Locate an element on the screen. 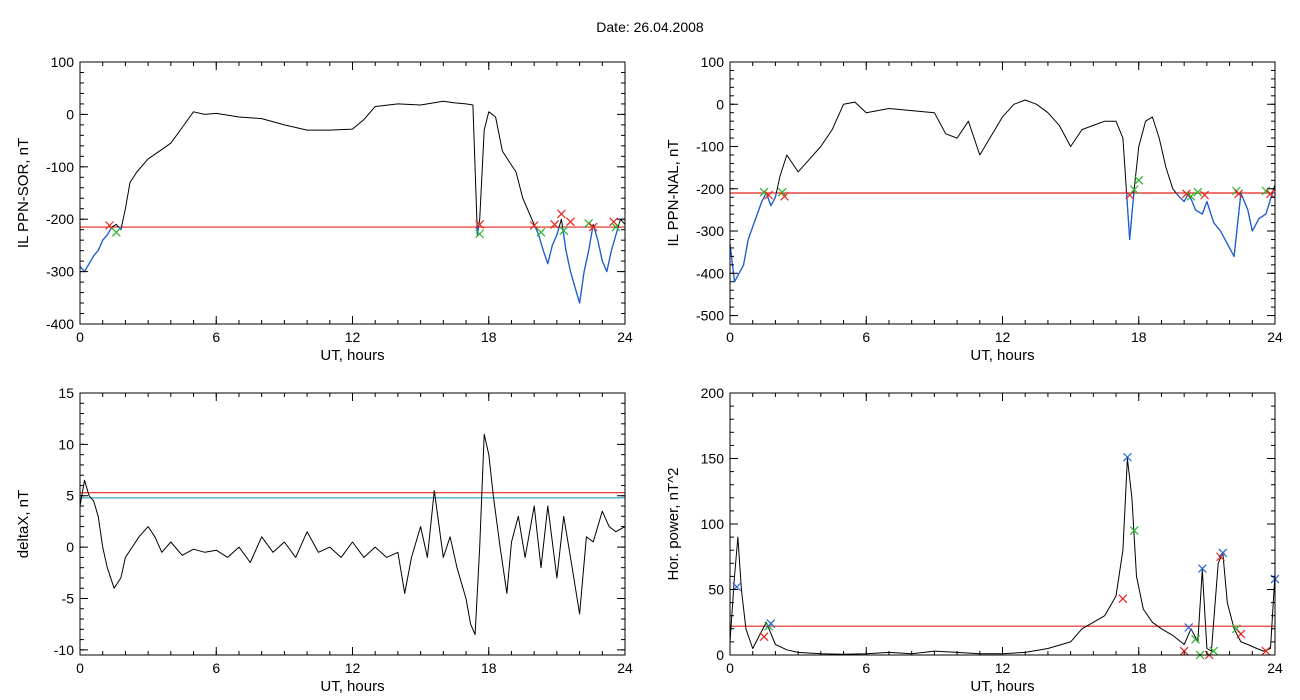 Image resolution: width=1300 pixels, height=700 pixels. y-tick-label: -500 is located at coordinates (710, 316).